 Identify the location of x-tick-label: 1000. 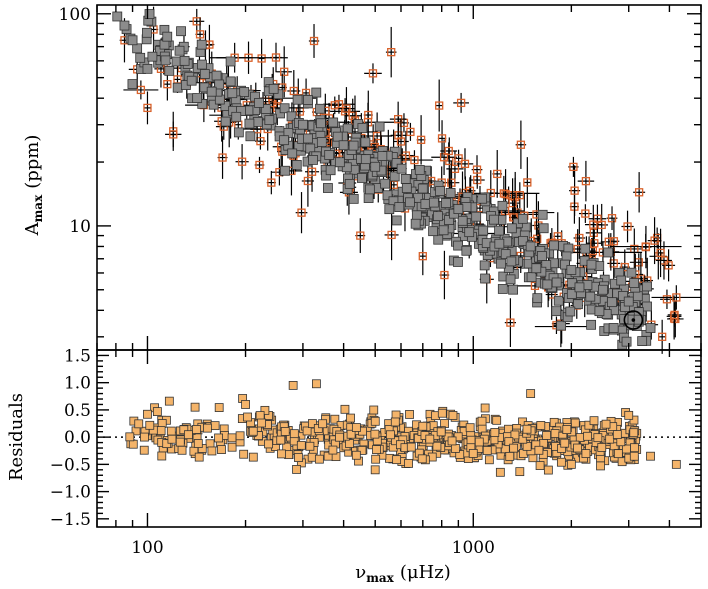
(473, 548).